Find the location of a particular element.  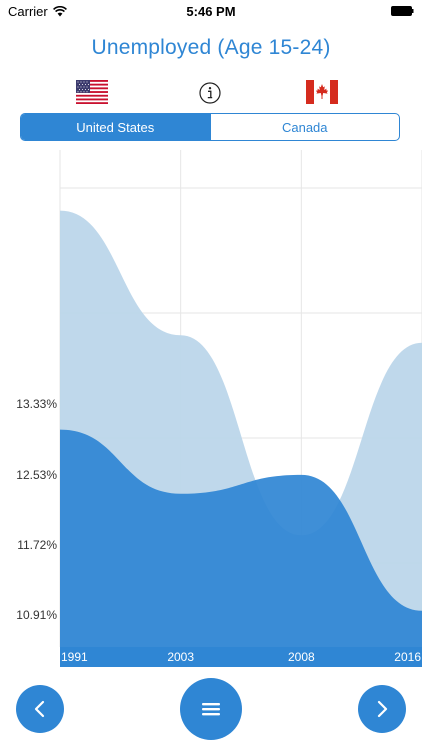

chevron-left-icon is located at coordinates (39, 709).